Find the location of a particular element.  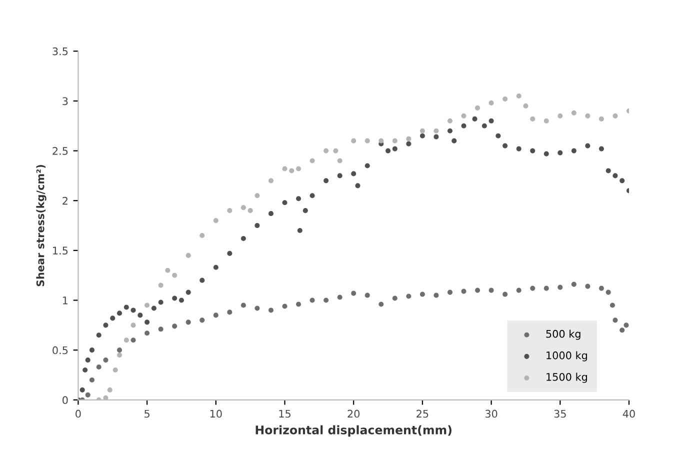

y-tick-label: 3 is located at coordinates (65, 101).